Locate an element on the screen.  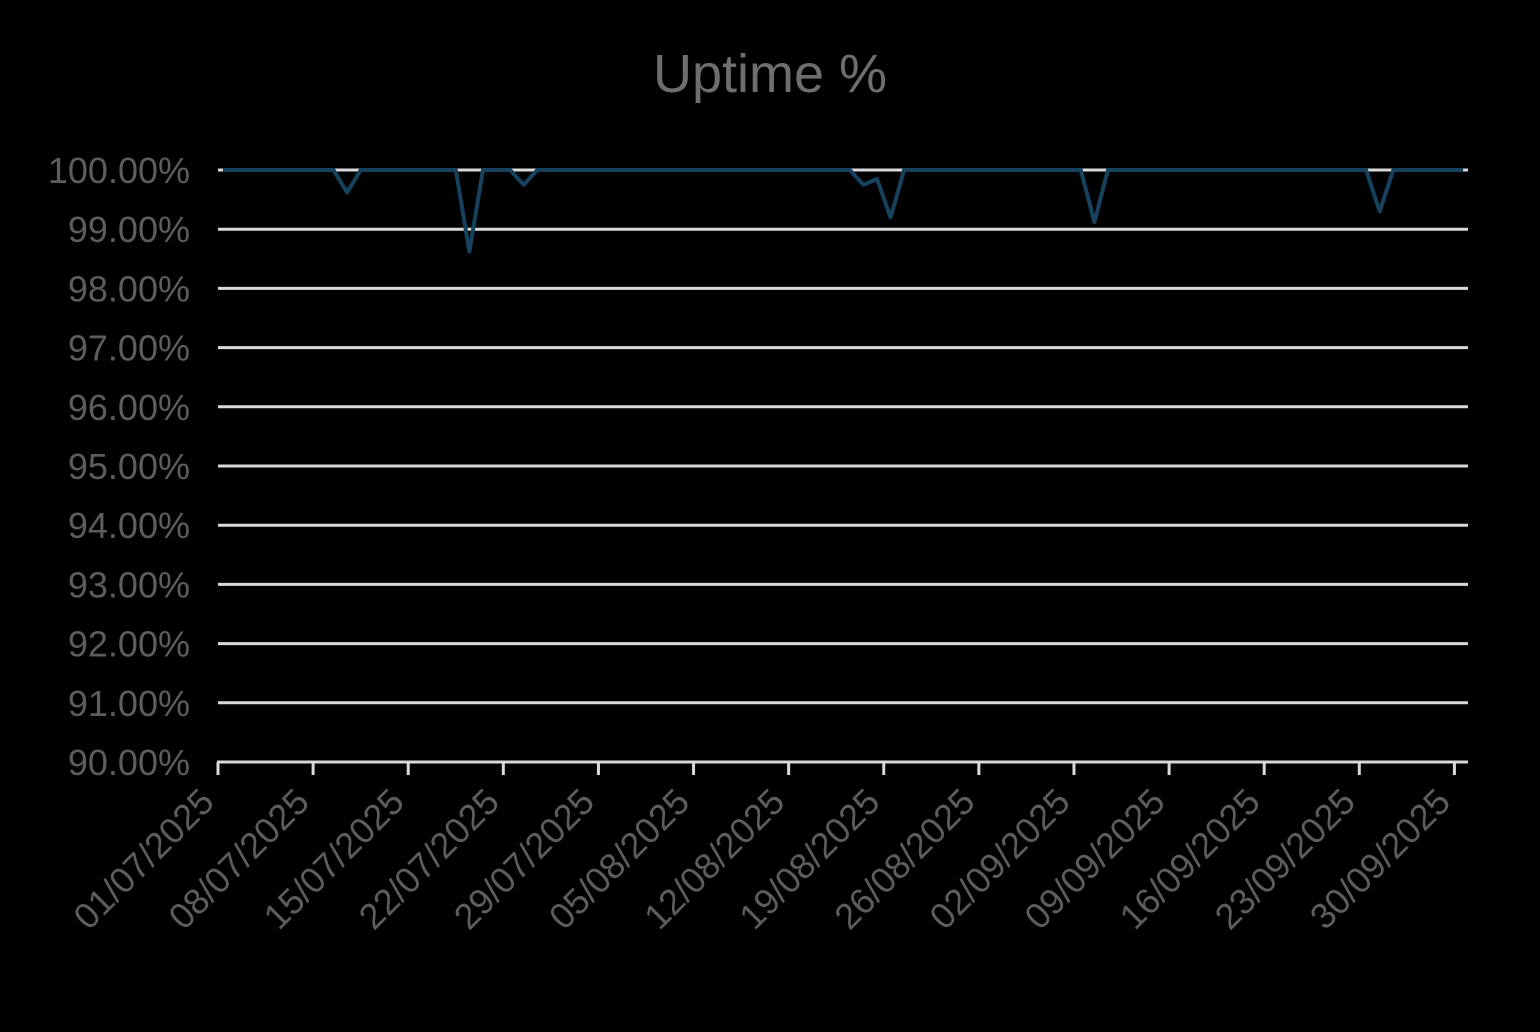
x-axis is located at coordinates (842, 767).